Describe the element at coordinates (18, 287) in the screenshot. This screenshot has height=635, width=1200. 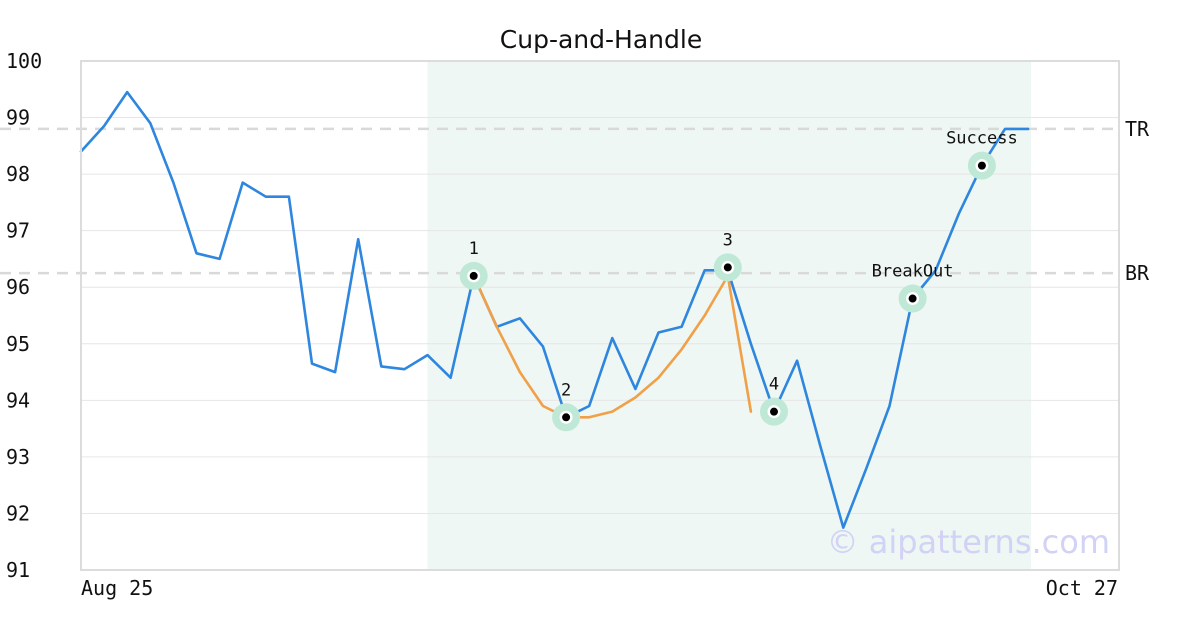
I see `y-tick-label: 96` at that location.